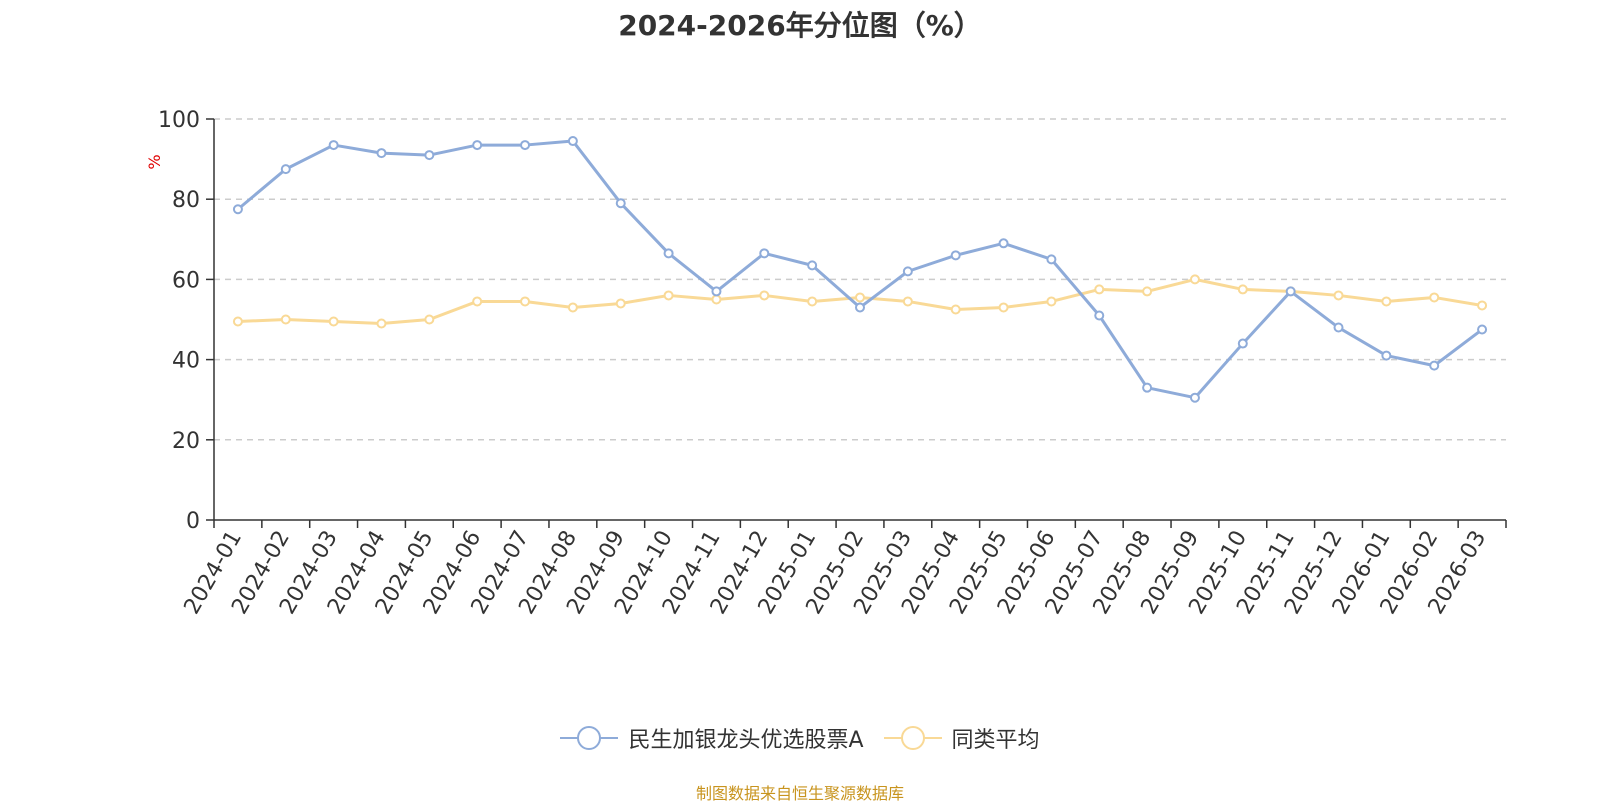  Describe the element at coordinates (186, 441) in the screenshot. I see `y-tick-label: 20` at that location.